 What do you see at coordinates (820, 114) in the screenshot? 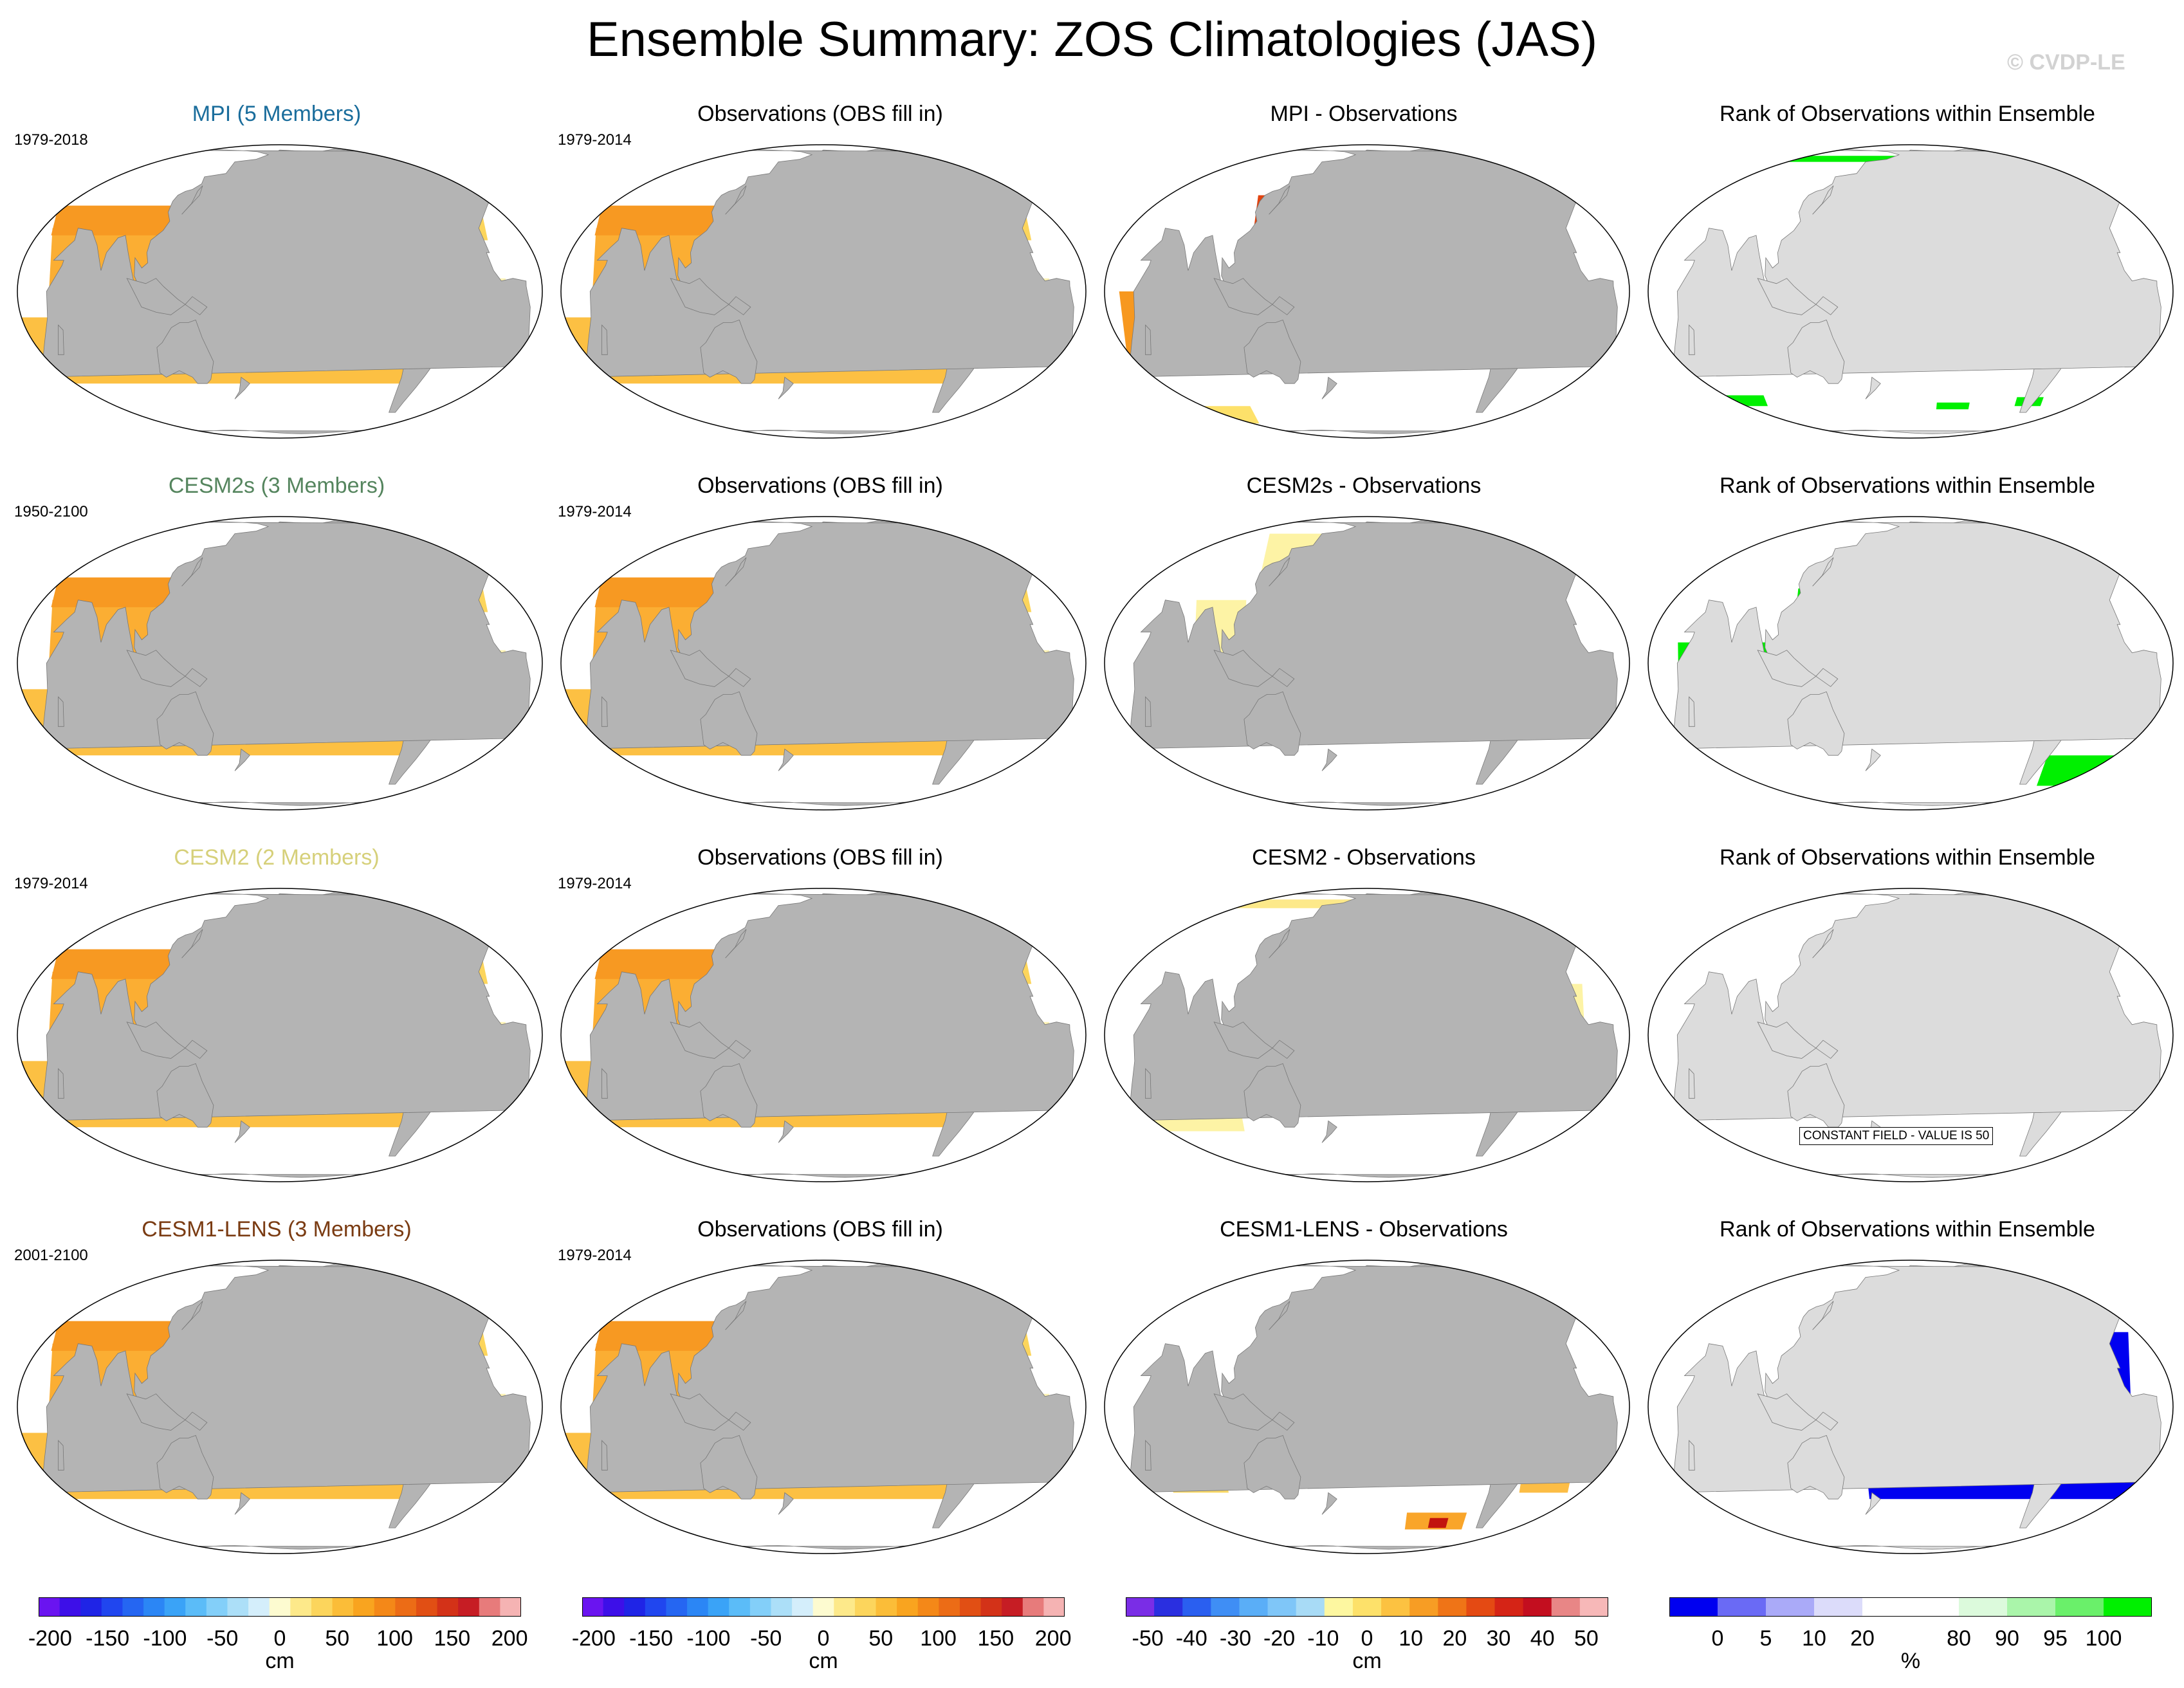
I see `panel-title: Observations (OBS fill in)` at bounding box center [820, 114].